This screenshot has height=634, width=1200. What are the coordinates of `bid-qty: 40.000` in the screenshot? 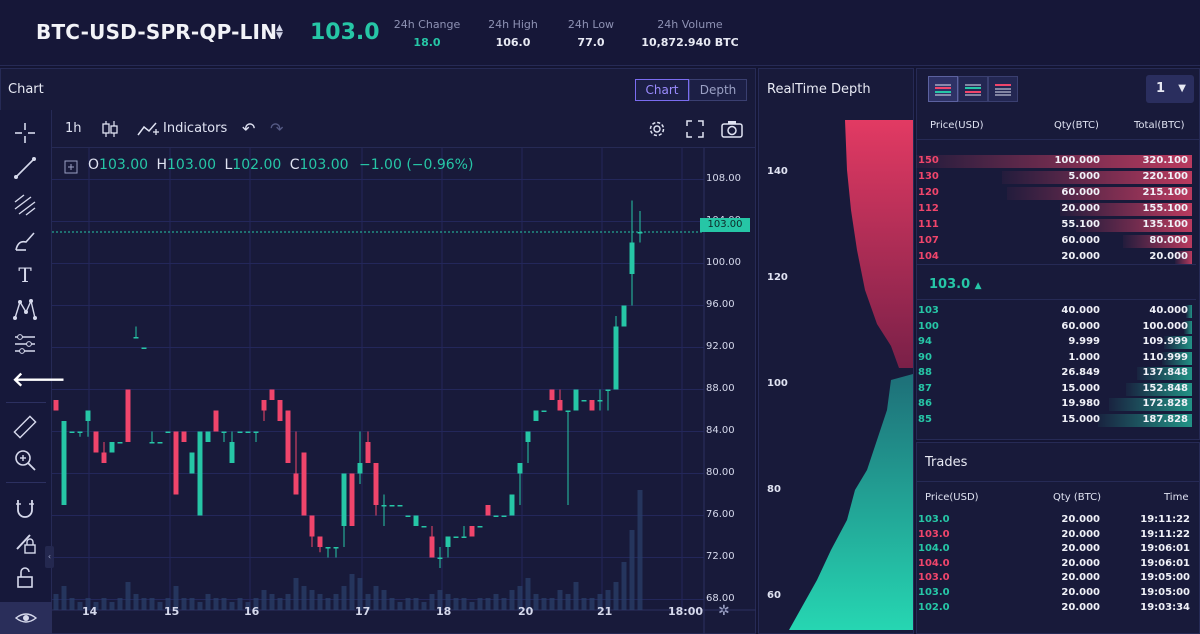 It's located at (1080, 310).